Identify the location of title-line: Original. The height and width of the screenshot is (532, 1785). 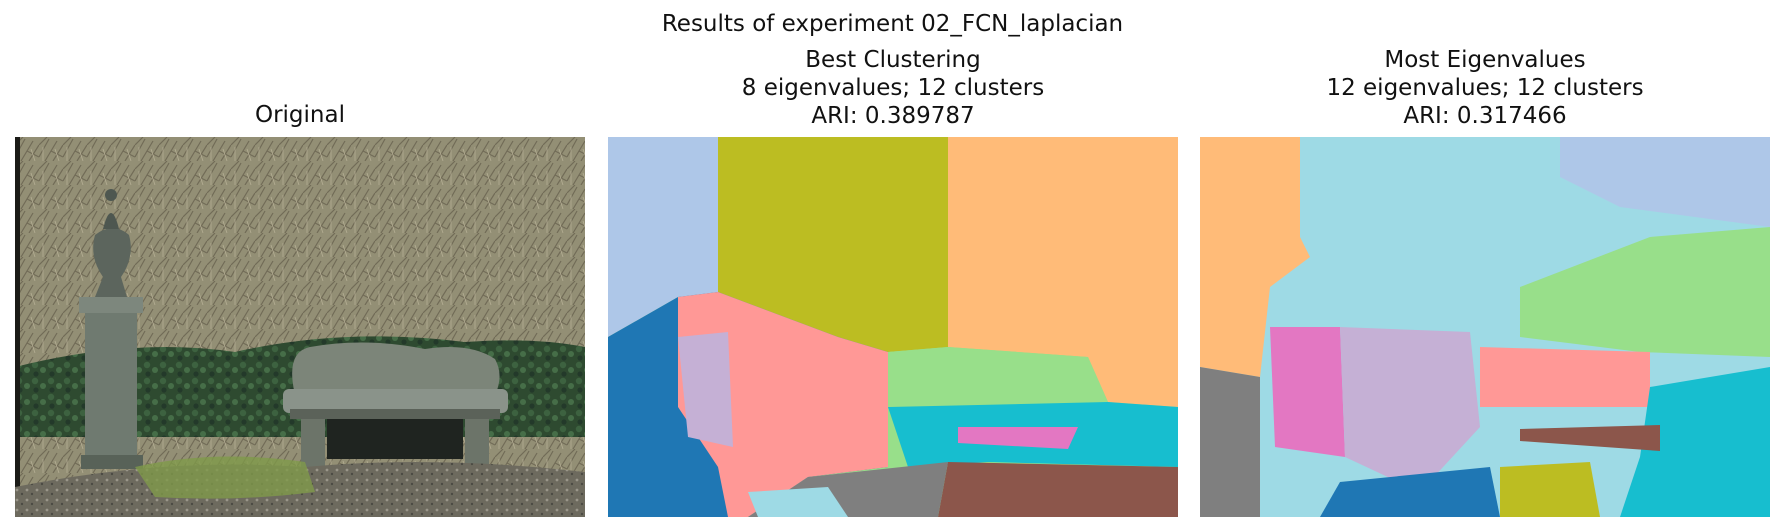
(299, 115).